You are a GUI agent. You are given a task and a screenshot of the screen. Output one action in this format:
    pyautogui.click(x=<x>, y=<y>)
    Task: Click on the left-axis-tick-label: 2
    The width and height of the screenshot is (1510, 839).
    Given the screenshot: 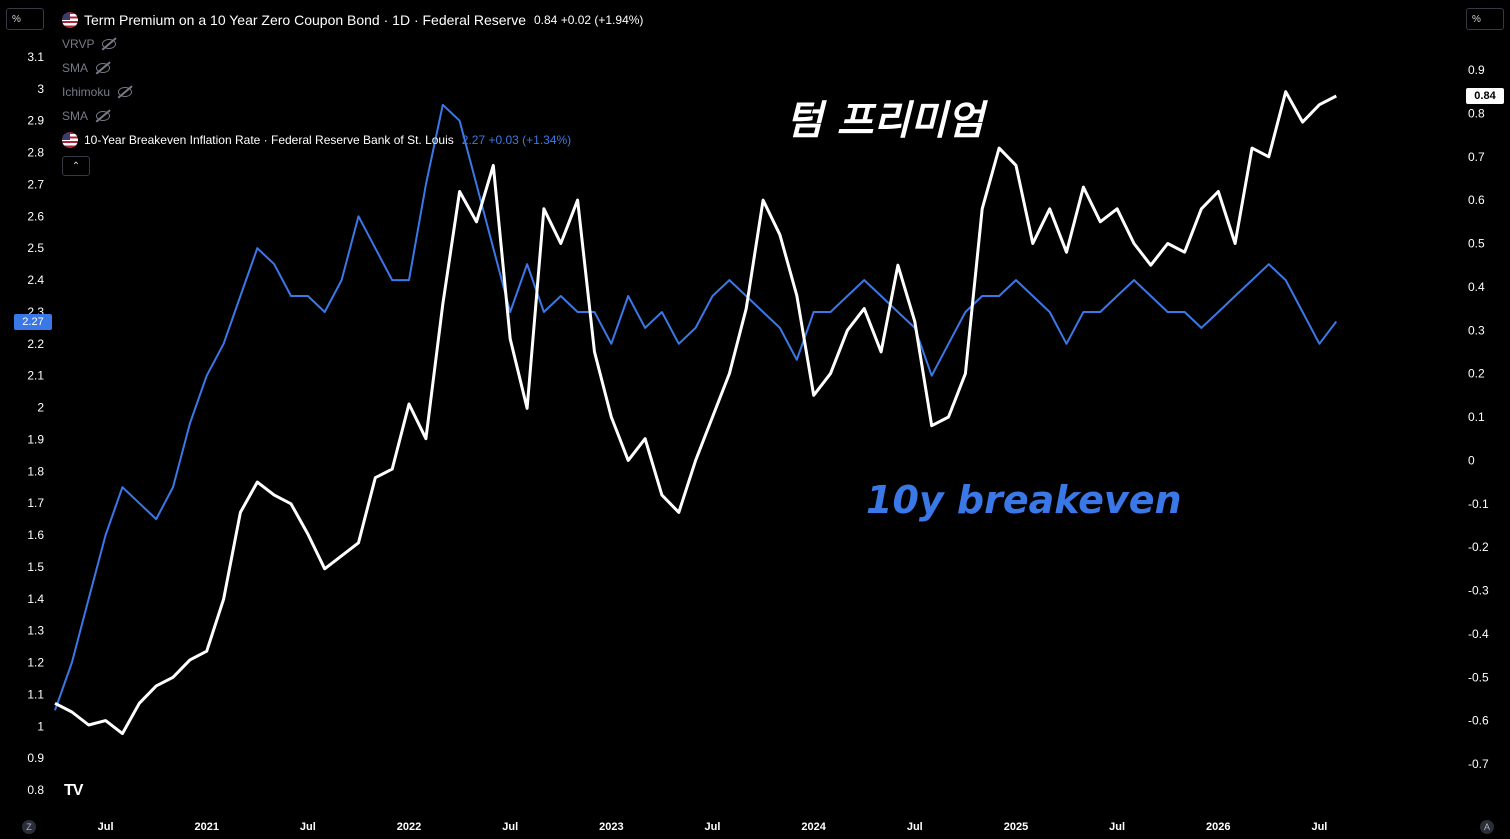 What is the action you would take?
    pyautogui.click(x=40, y=408)
    